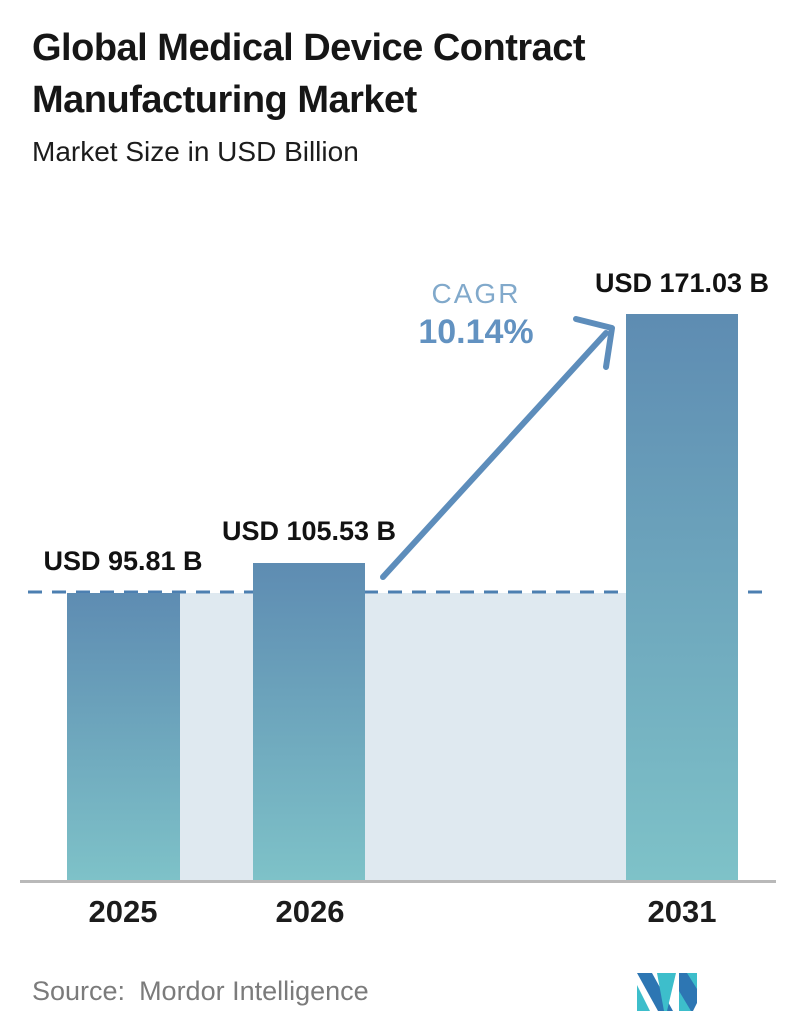 This screenshot has height=1034, width=796. I want to click on bar-2031, so click(682, 597).